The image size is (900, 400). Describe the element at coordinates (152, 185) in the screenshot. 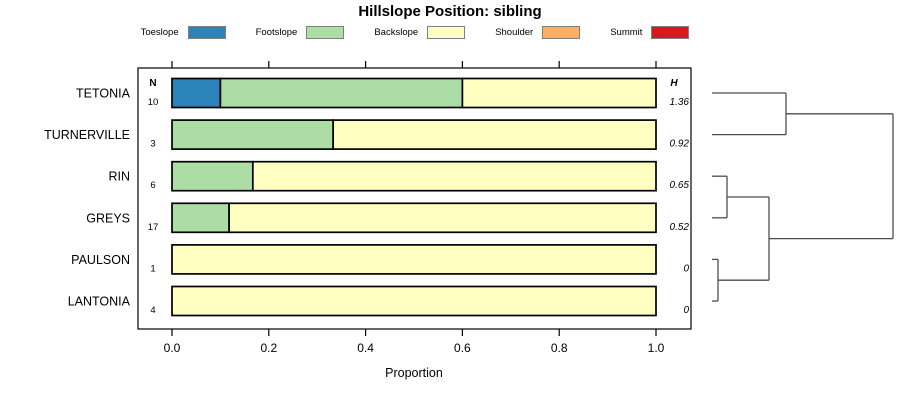

I see `n-value: 6` at that location.